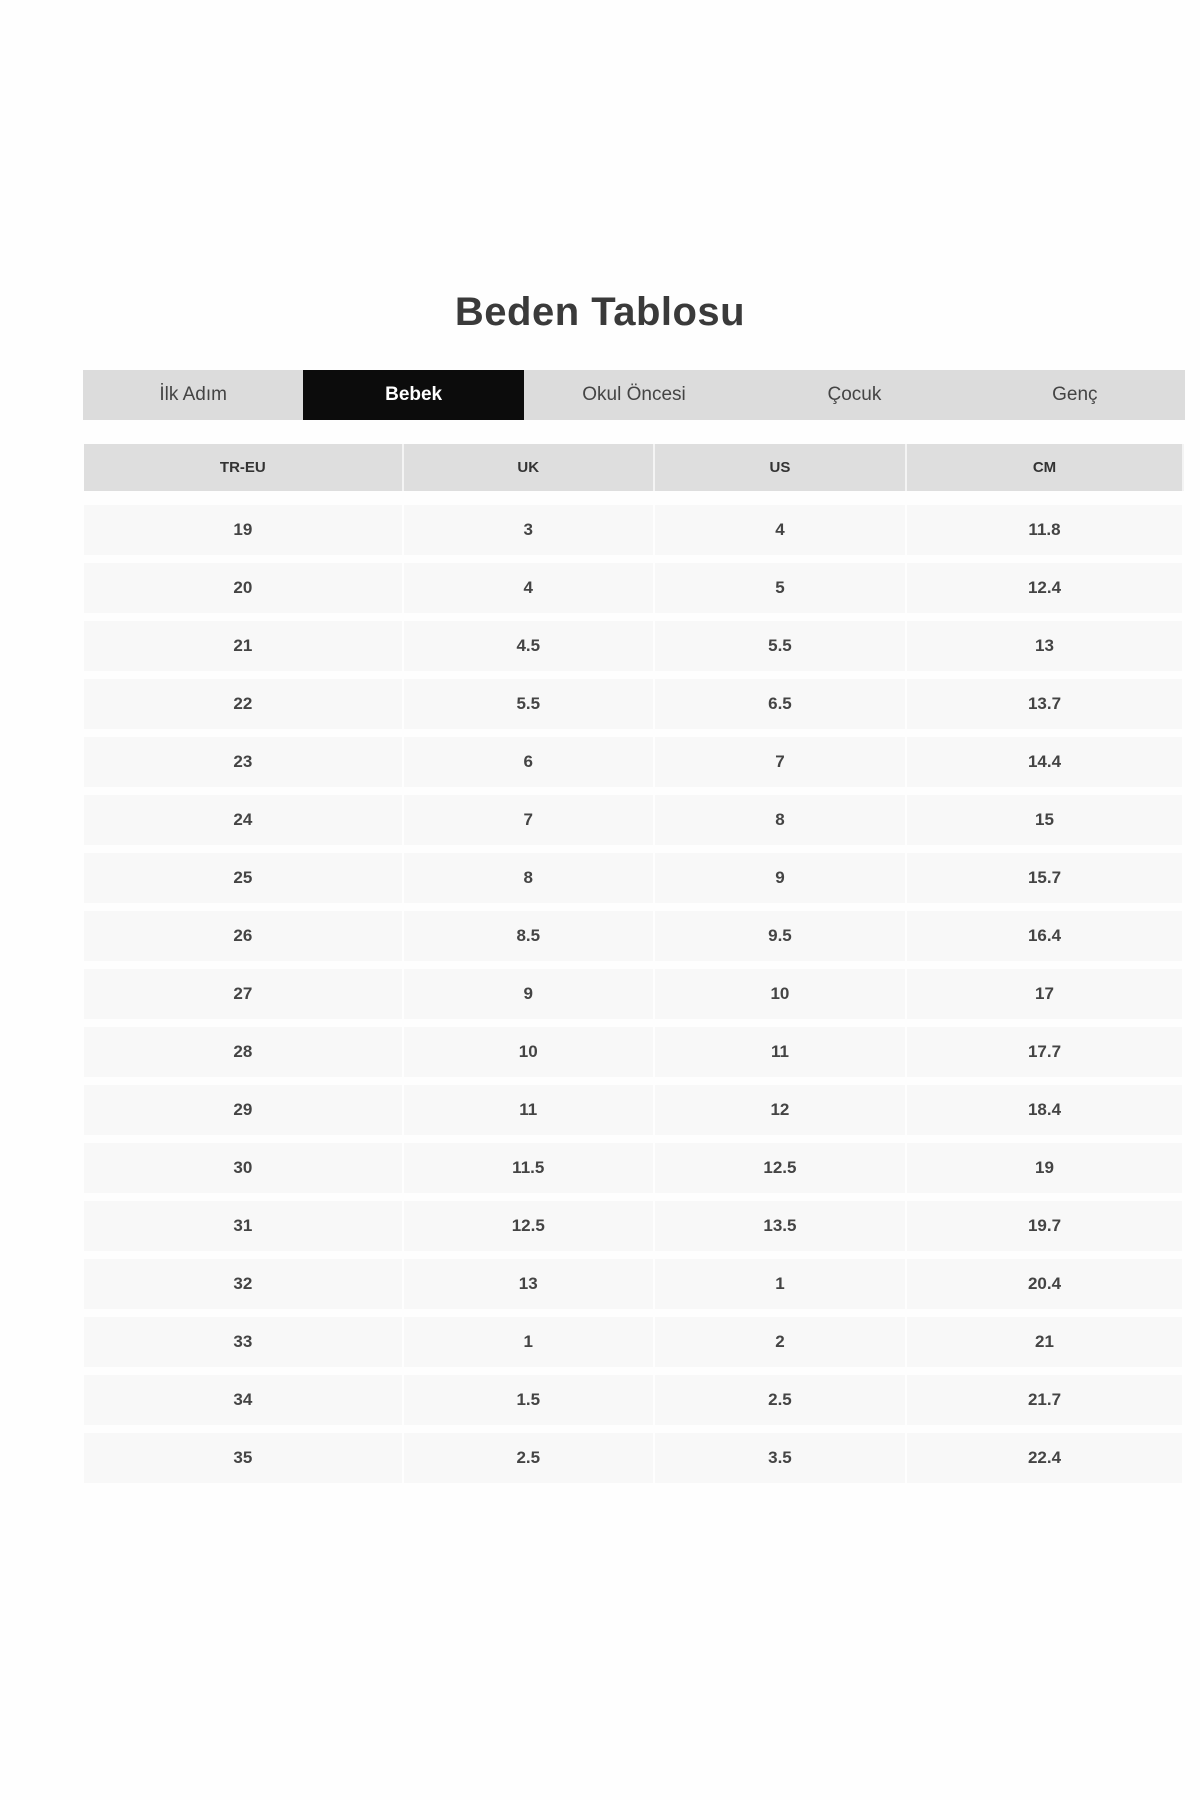 This screenshot has width=1200, height=1800. What do you see at coordinates (243, 588) in the screenshot?
I see `table-cell: 20` at bounding box center [243, 588].